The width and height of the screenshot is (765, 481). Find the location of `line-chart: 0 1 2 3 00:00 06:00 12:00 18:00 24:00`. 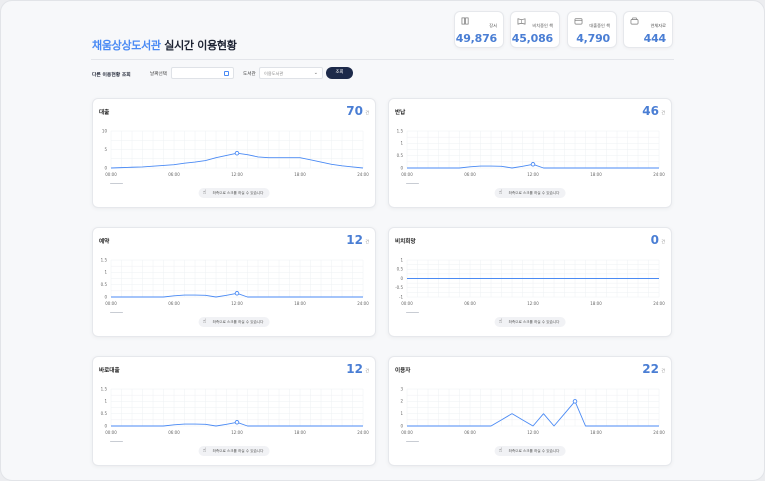

line-chart: 0 1 2 3 00:00 06:00 12:00 18:00 24:00 is located at coordinates (531, 403).